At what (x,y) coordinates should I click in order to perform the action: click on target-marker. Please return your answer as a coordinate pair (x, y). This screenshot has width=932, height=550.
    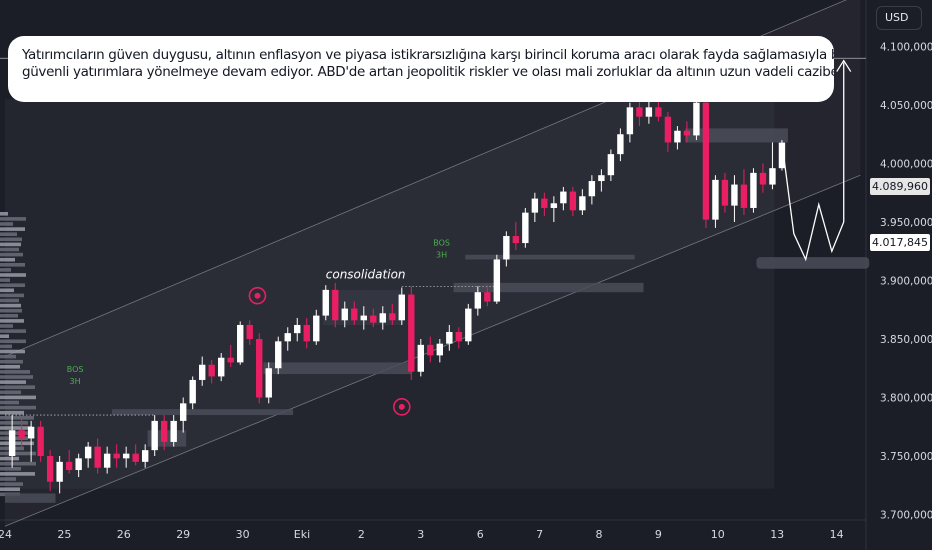
    Looking at the image, I should click on (401, 407).